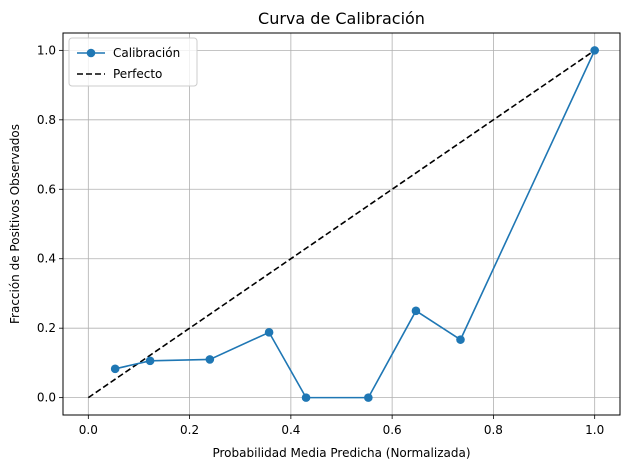  Describe the element at coordinates (290, 430) in the screenshot. I see `x-tick-label: 0.4` at that location.